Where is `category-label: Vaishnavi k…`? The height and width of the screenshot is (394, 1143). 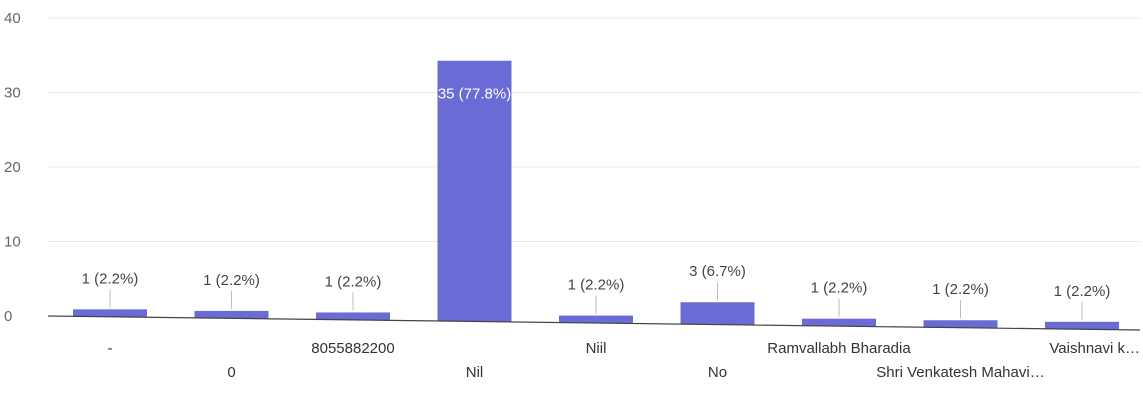 category-label: Vaishnavi k… is located at coordinates (1094, 348).